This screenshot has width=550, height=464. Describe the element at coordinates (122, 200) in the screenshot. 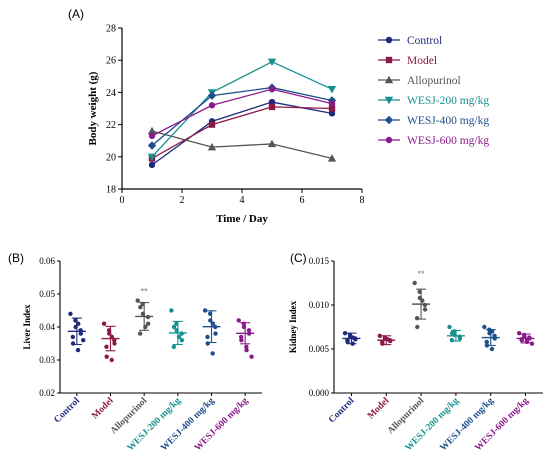

I see `x-tick-label: 0` at that location.